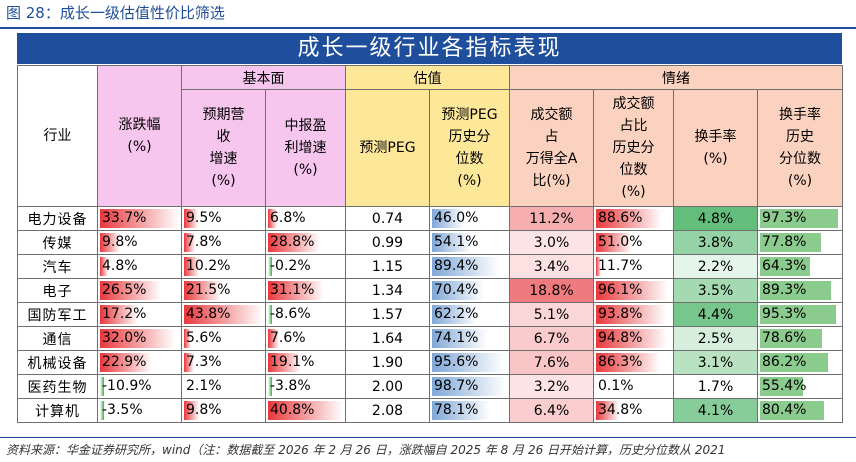  I want to click on cell-value: 95.6%, so click(456, 362).